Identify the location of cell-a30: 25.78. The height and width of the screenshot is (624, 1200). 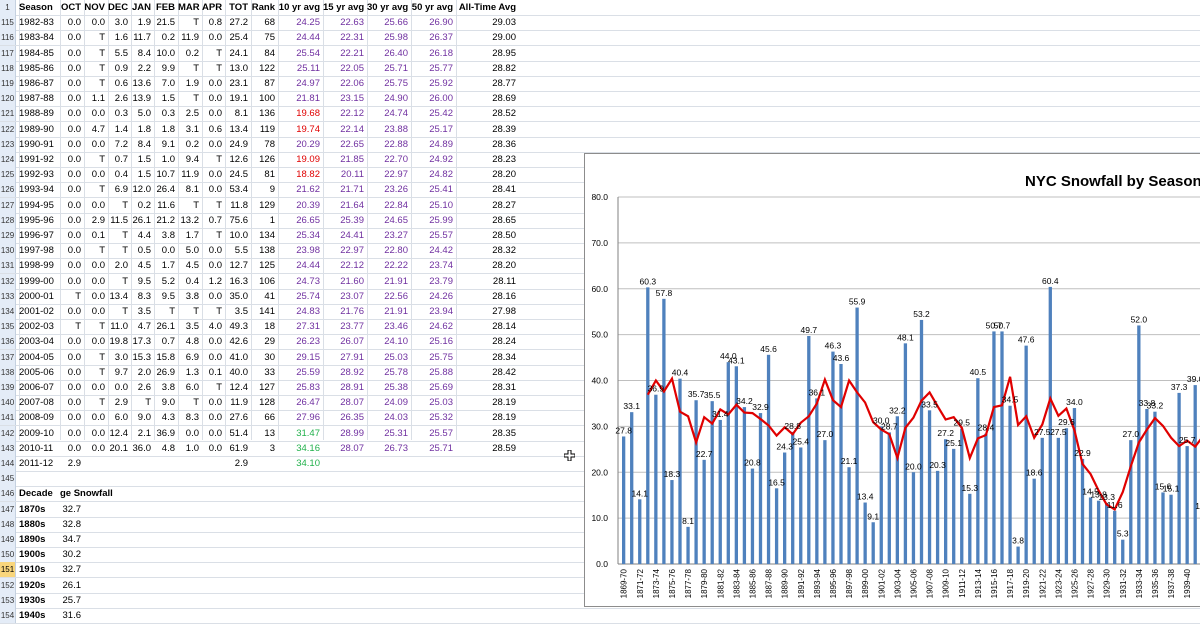
(396, 372).